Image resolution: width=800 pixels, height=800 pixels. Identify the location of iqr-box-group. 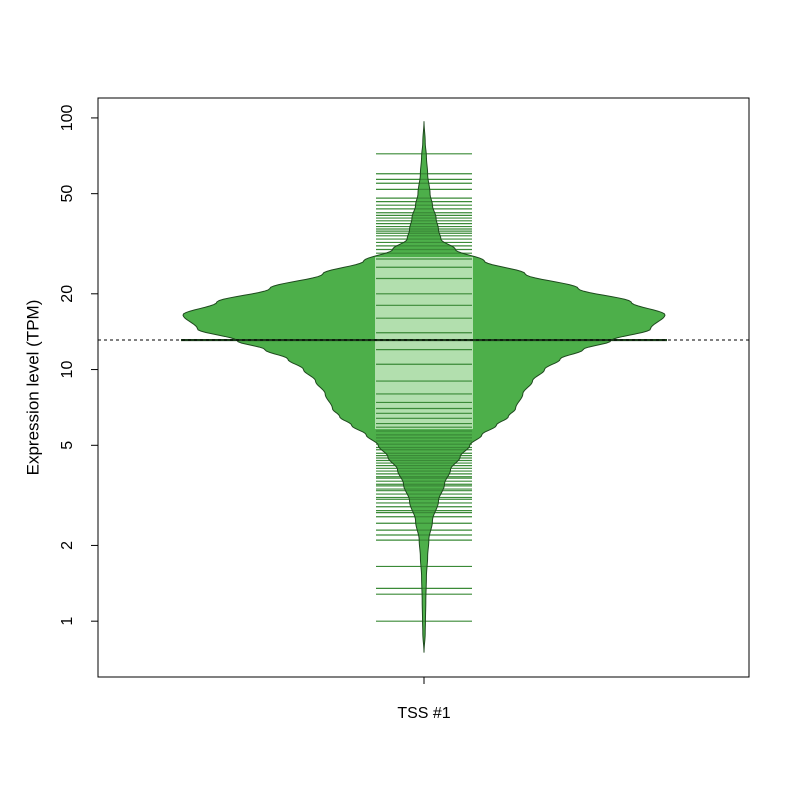
(424, 343).